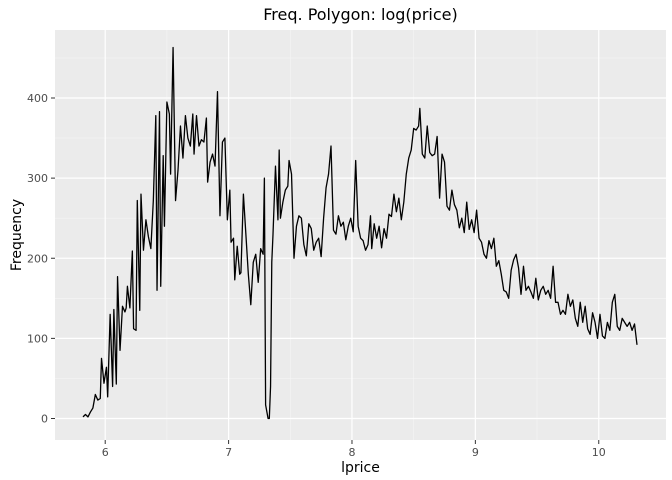  What do you see at coordinates (37, 178) in the screenshot?
I see `y-tick-label: 300` at bounding box center [37, 178].